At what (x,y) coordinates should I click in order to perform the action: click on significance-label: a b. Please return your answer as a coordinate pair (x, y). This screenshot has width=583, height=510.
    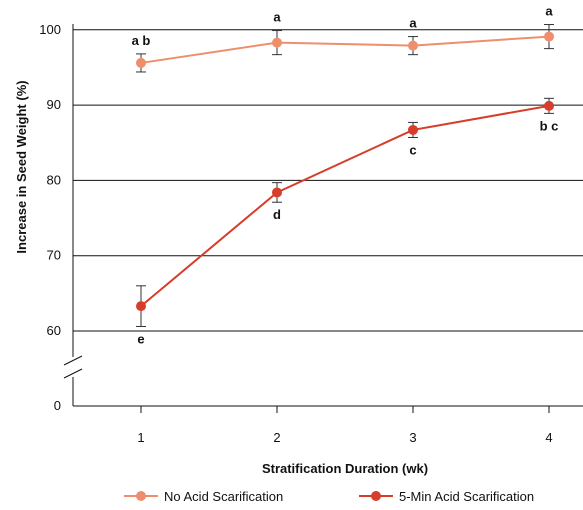
    Looking at the image, I should click on (141, 40).